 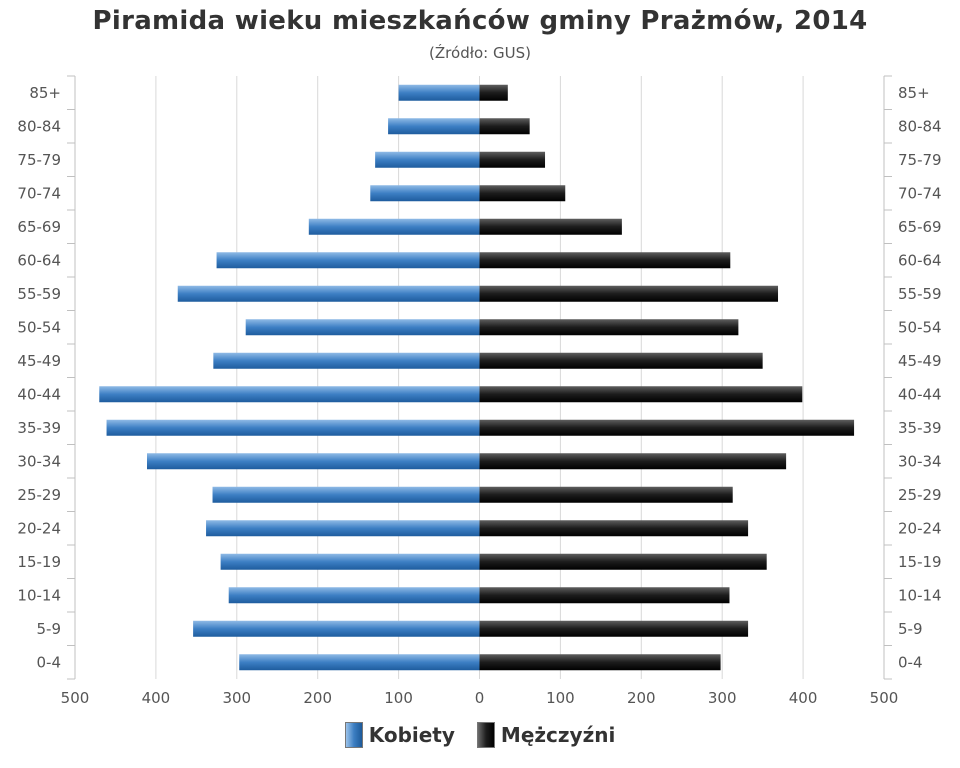 I want to click on y-tick-label-right: 80-84, so click(x=920, y=126).